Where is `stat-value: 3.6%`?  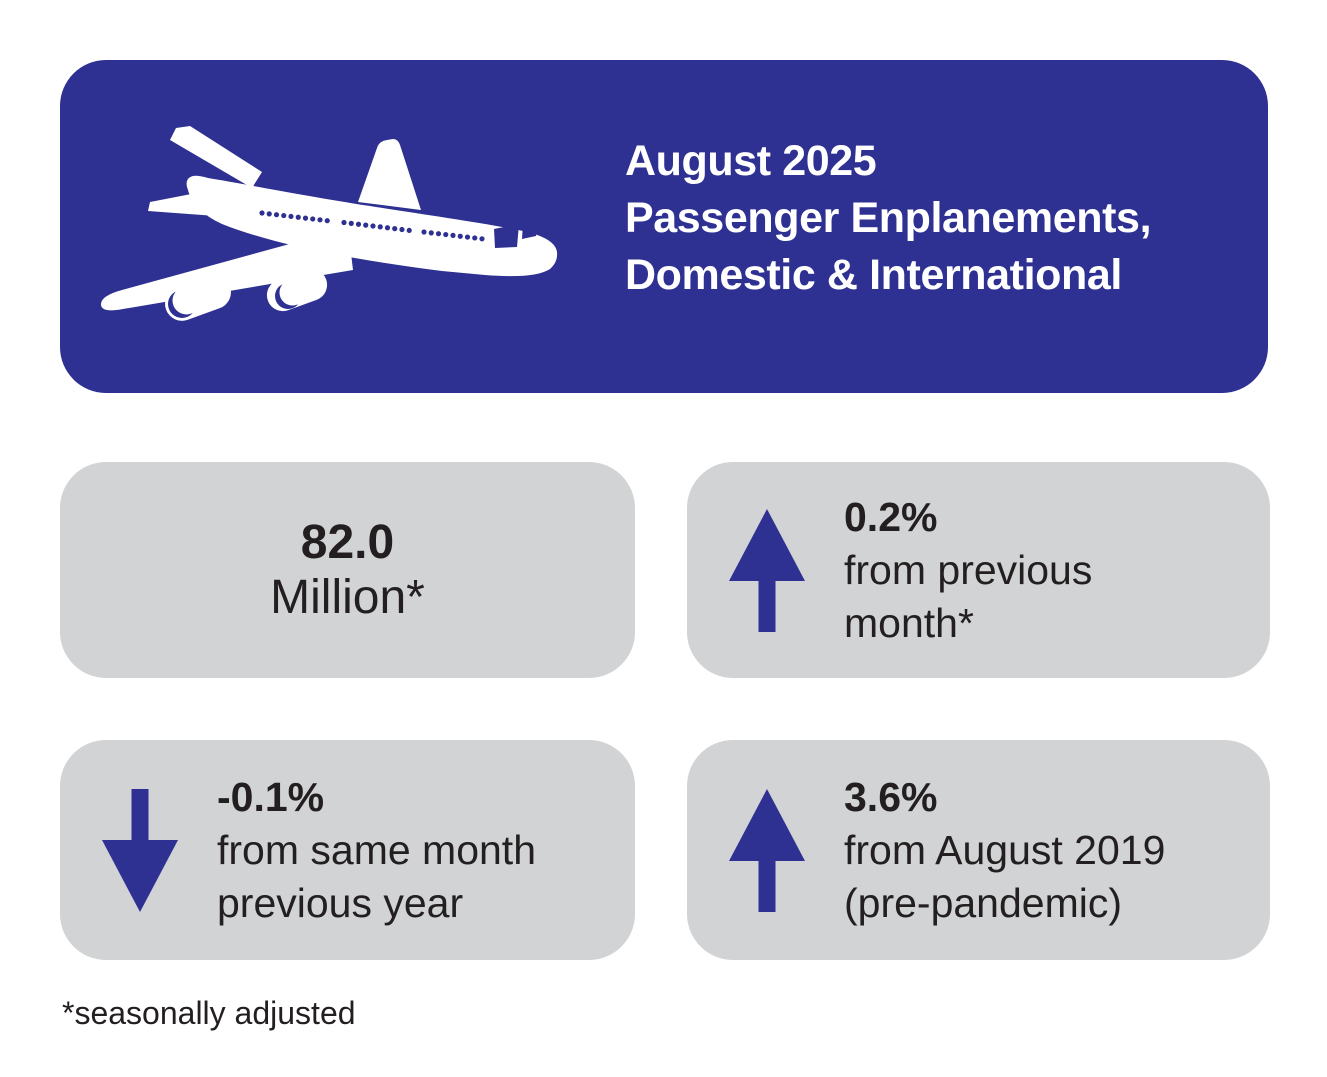
stat-value: 3.6% is located at coordinates (891, 796).